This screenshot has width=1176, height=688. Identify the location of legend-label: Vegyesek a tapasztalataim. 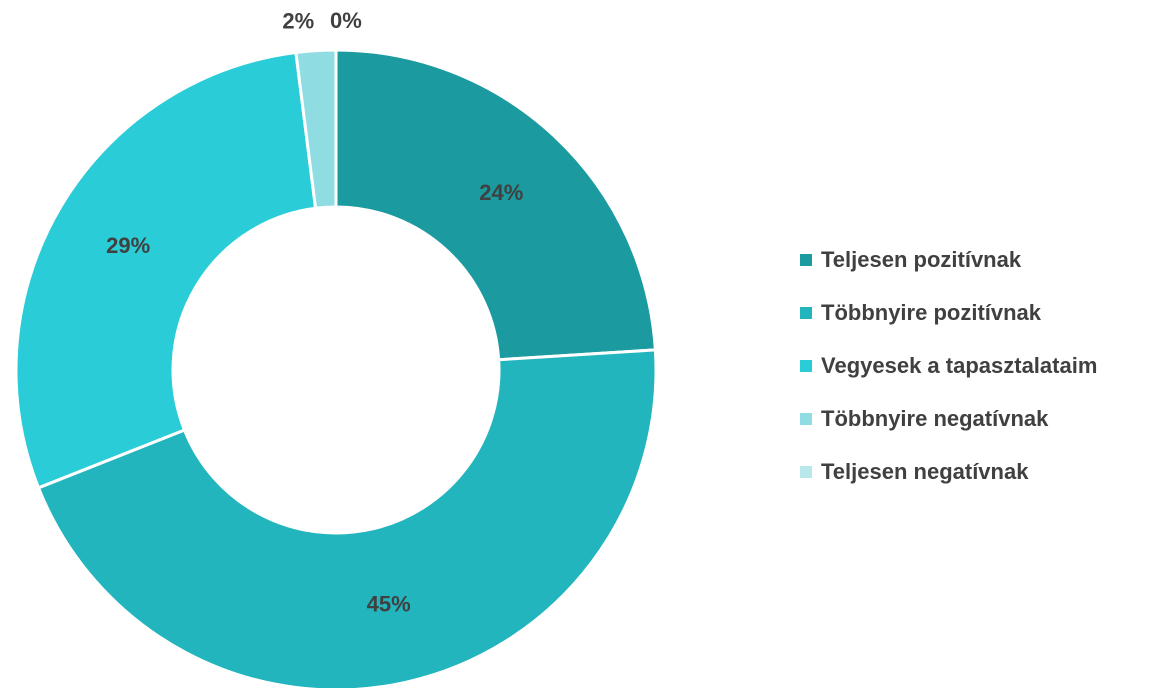
(959, 365).